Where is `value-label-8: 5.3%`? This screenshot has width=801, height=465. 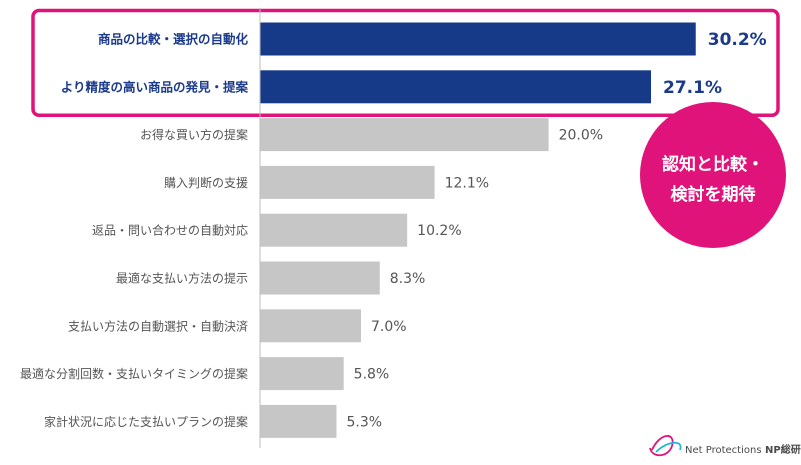
value-label-8: 5.3% is located at coordinates (364, 422).